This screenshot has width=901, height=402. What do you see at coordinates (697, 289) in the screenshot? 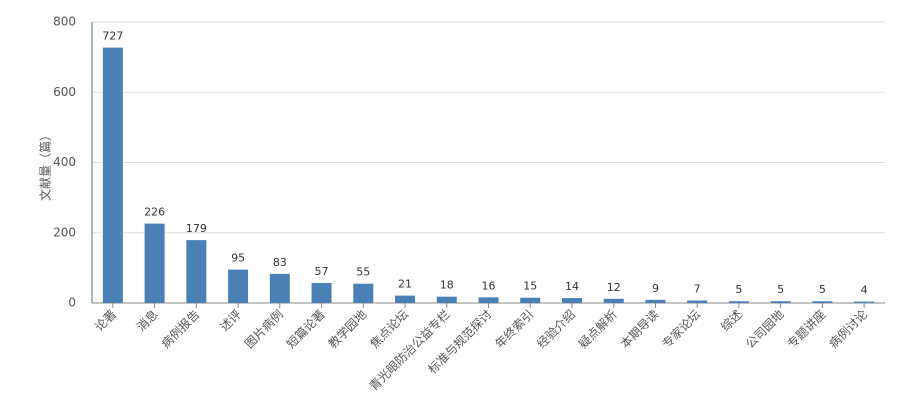
I see `value-label: 7` at bounding box center [697, 289].